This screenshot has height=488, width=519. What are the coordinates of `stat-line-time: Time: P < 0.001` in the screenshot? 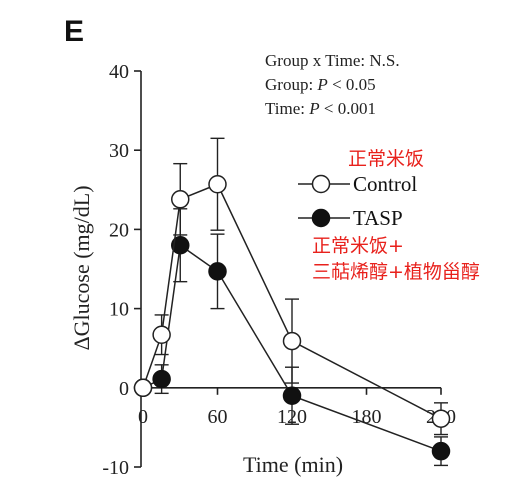 It's located at (320, 108).